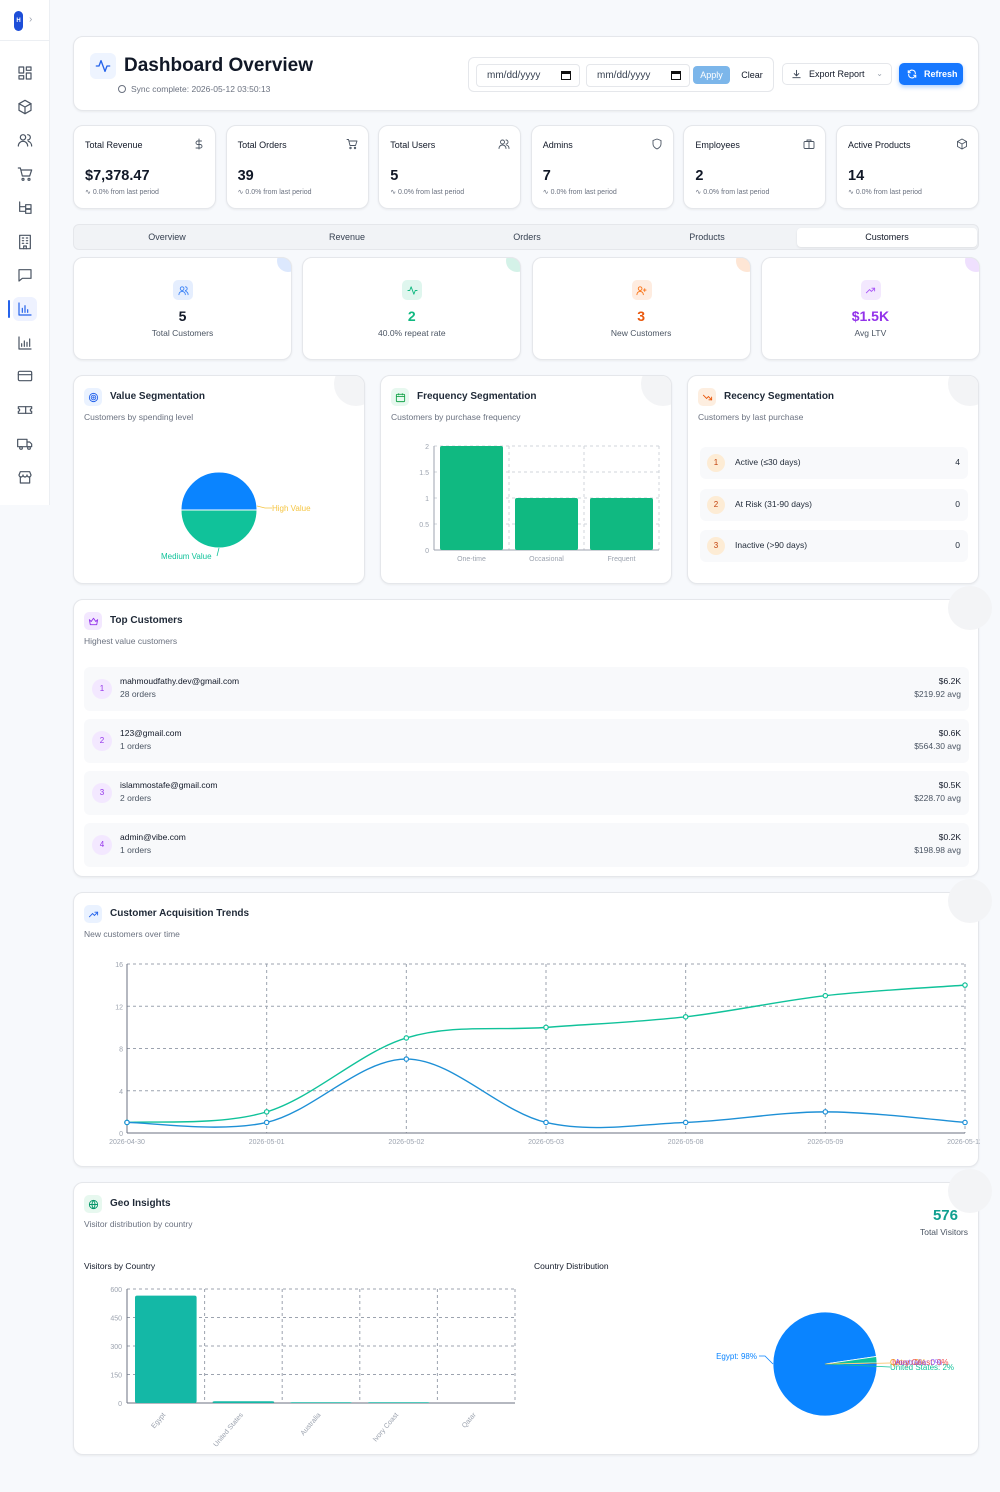  I want to click on x-tick-label: 2026-05-09, so click(825, 1142).